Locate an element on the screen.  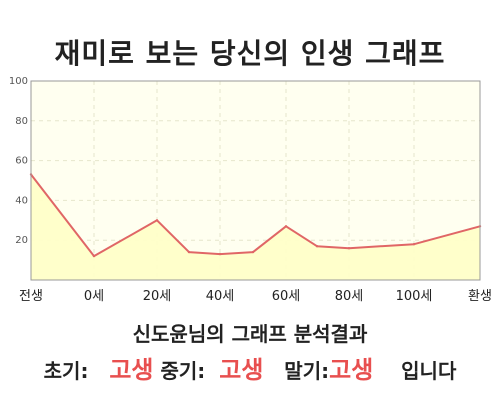
x-tick-label: 환생 is located at coordinates (480, 296).